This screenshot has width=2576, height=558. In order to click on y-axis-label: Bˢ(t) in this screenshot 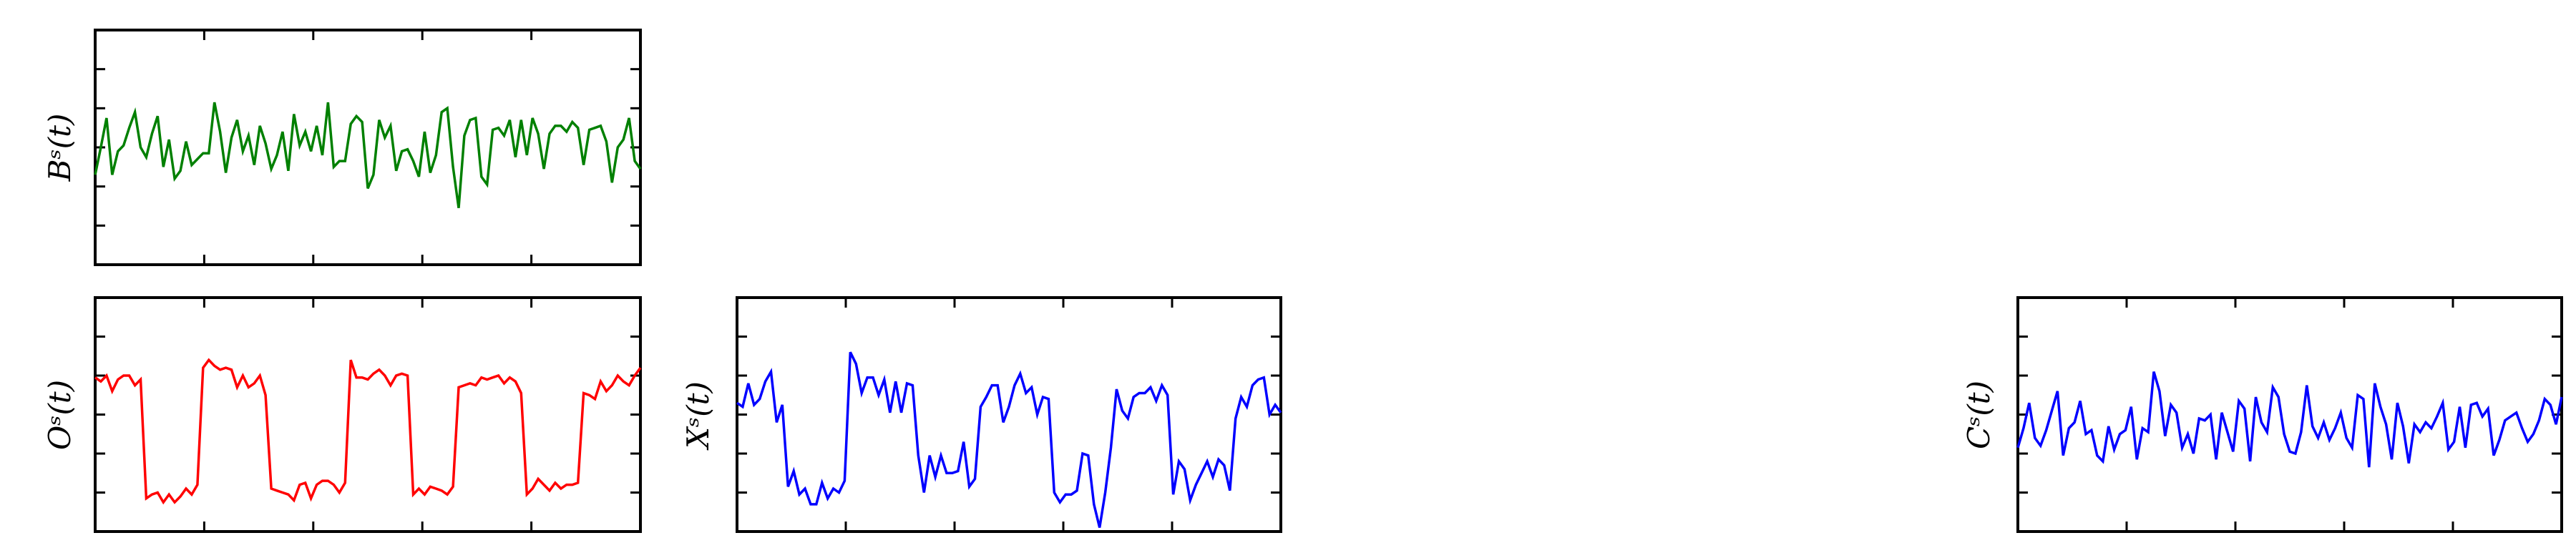, I will do `click(59, 148)`.